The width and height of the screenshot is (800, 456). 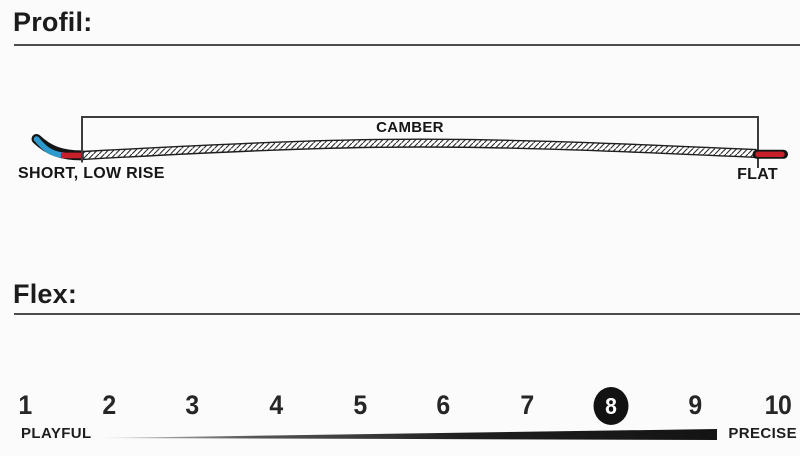 I want to click on flex-number-6: 6, so click(x=443, y=405).